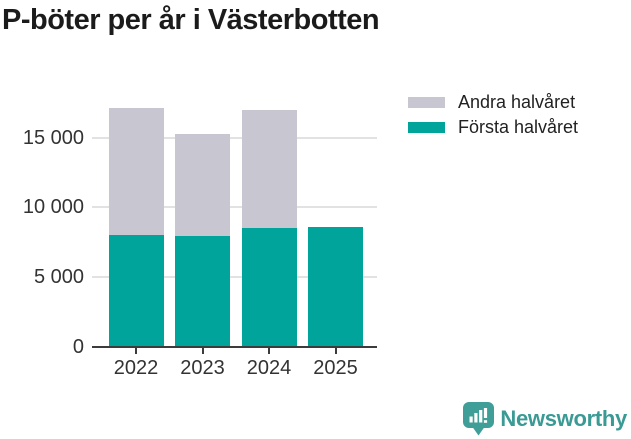  Describe the element at coordinates (53, 137) in the screenshot. I see `y-axis-tick-label: 15 000` at that location.